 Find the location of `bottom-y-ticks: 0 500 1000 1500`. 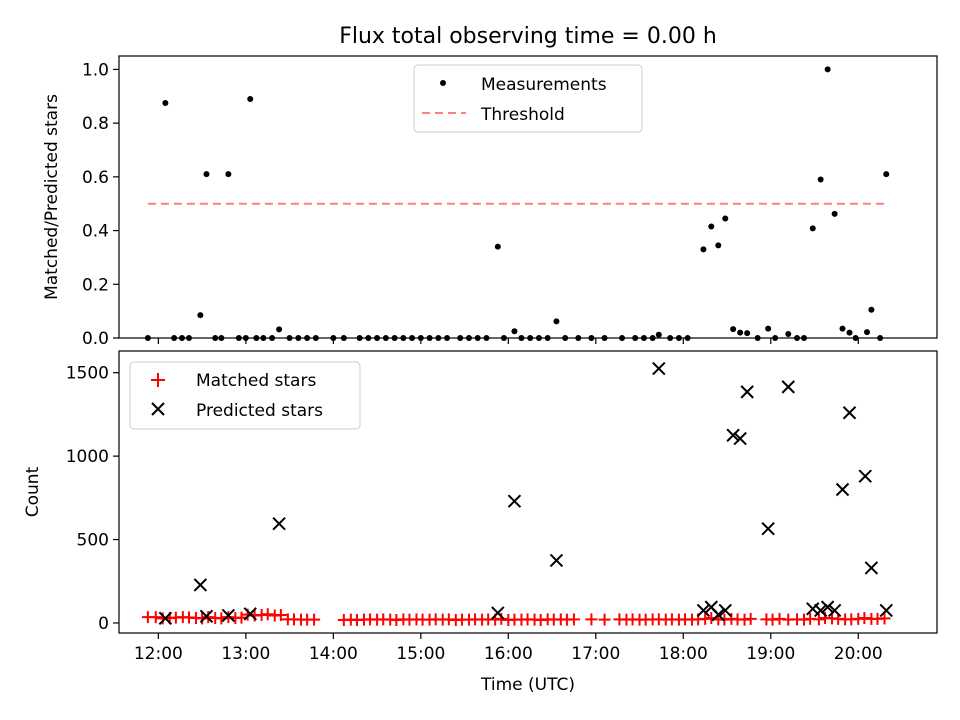

bottom-y-ticks: 0 500 1000 1500 is located at coordinates (92, 499).